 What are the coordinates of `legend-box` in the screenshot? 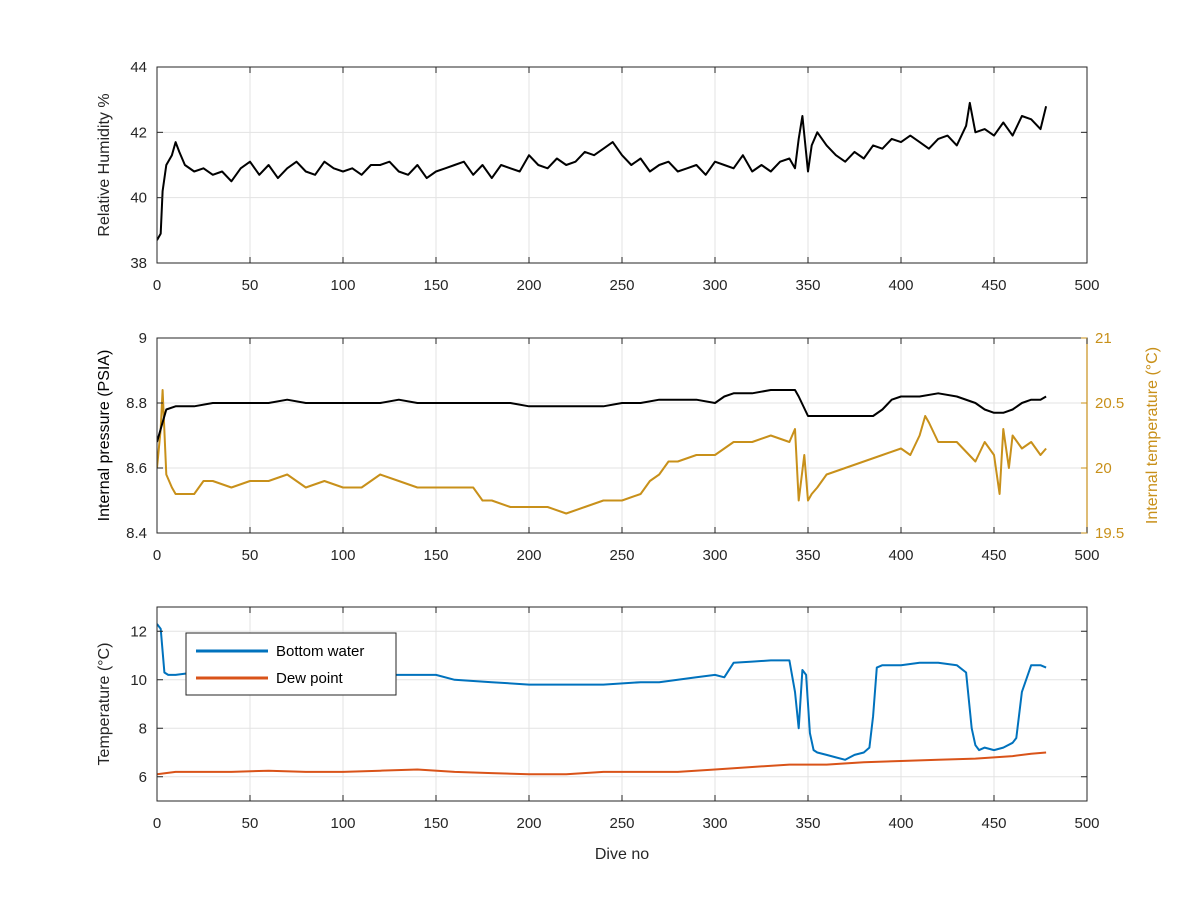 It's located at (291, 664).